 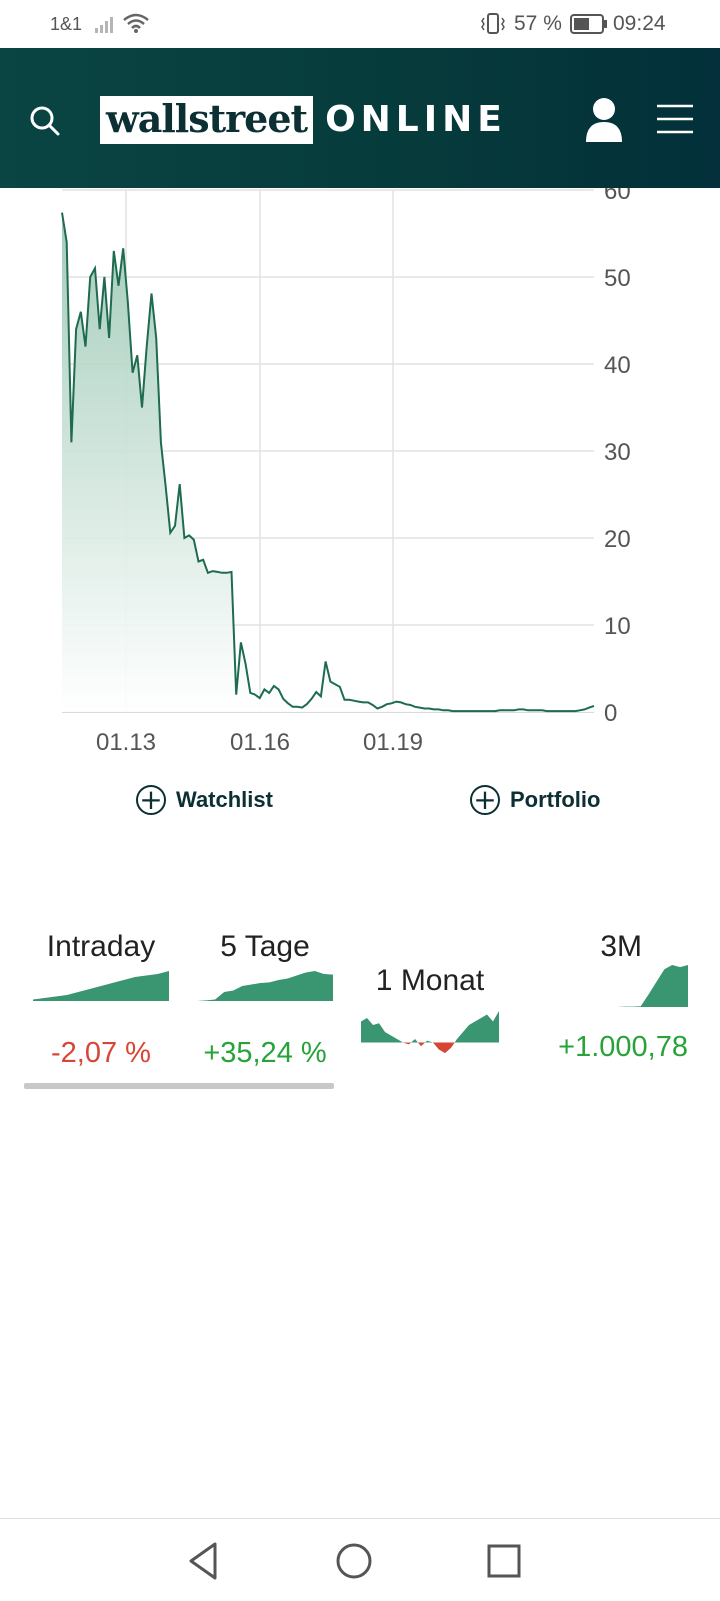 What do you see at coordinates (101, 1053) in the screenshot?
I see `tab-value: -2,07 %` at bounding box center [101, 1053].